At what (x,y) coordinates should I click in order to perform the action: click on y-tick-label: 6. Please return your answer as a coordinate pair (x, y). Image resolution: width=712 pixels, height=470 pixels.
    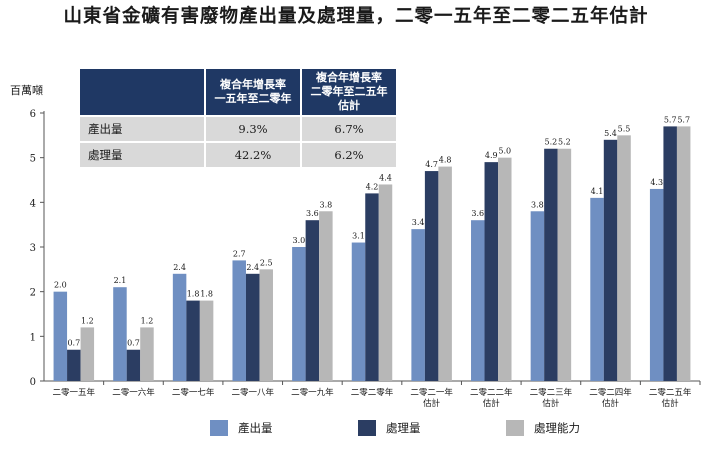
    Looking at the image, I should click on (33, 114).